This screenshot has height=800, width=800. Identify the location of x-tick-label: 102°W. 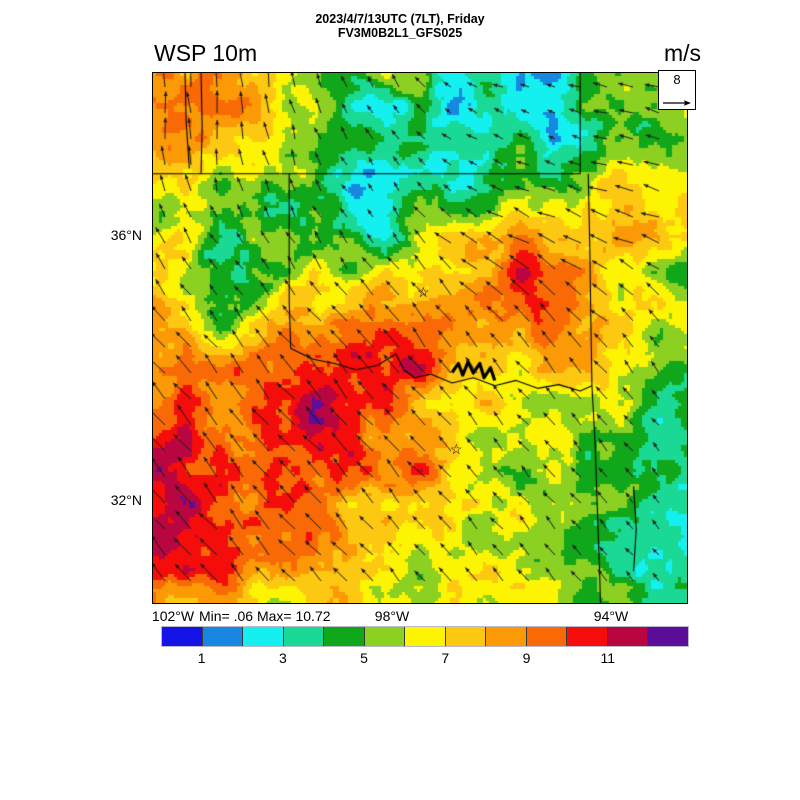
(173, 616).